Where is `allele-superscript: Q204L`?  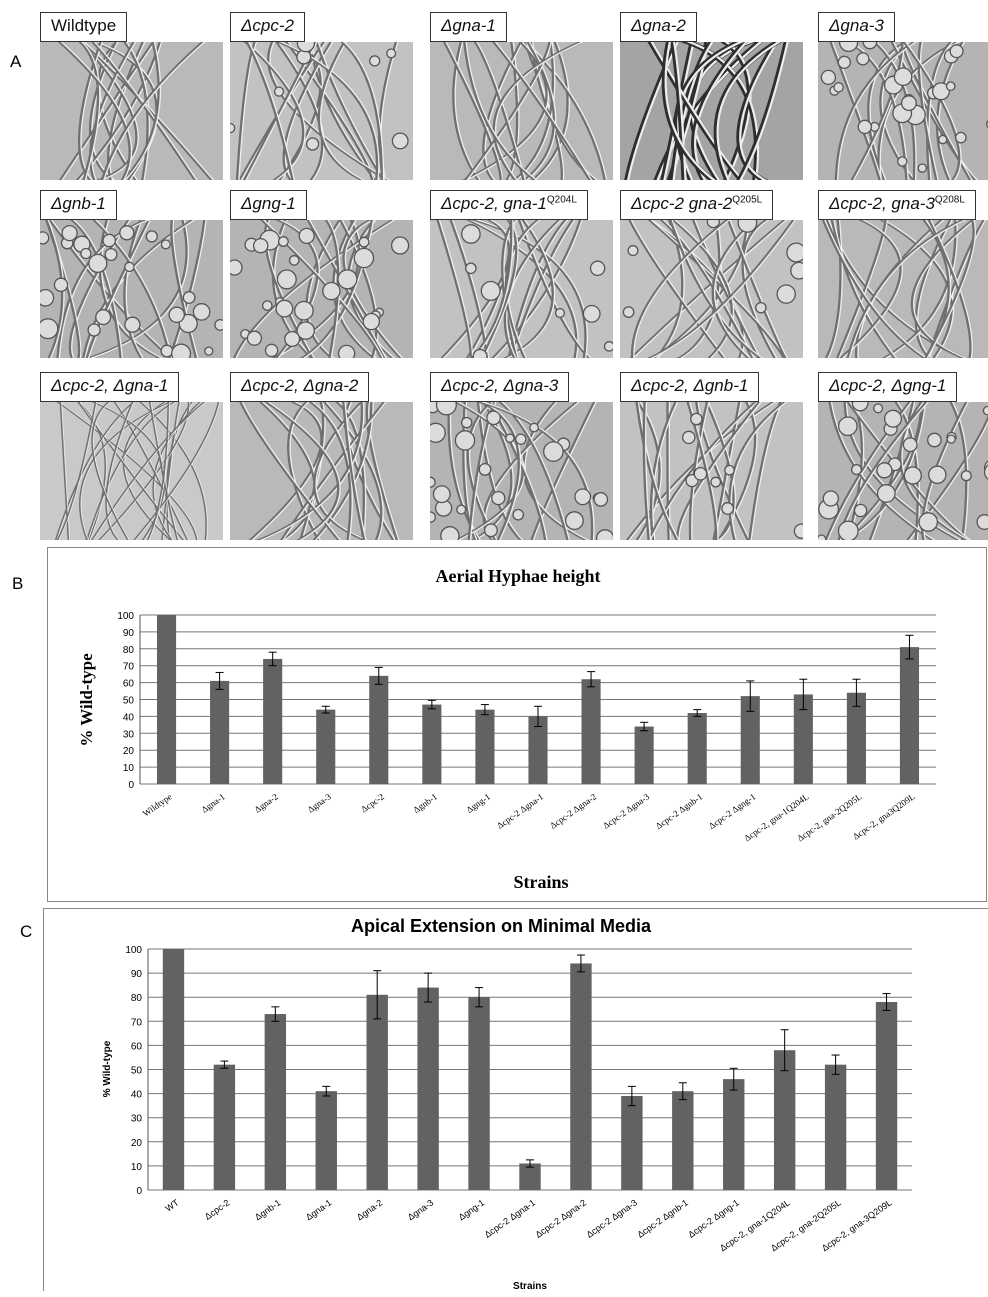
allele-superscript: Q204L is located at coordinates (562, 199).